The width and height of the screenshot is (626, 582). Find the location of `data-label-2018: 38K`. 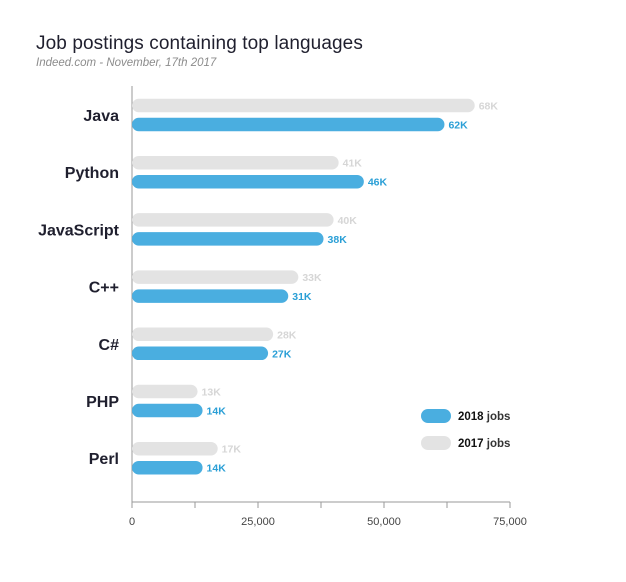

data-label-2018: 38K is located at coordinates (338, 240).